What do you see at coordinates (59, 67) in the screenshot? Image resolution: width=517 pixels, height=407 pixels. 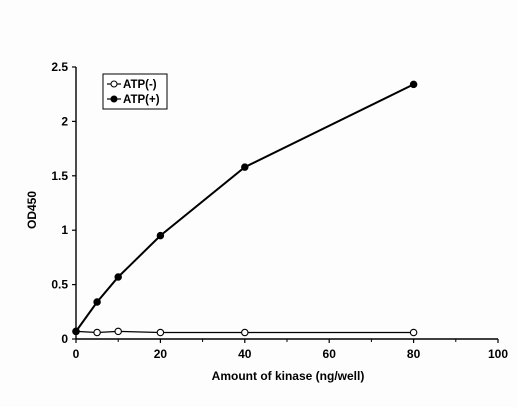 I see `y-tick-label: 2.5` at bounding box center [59, 67].